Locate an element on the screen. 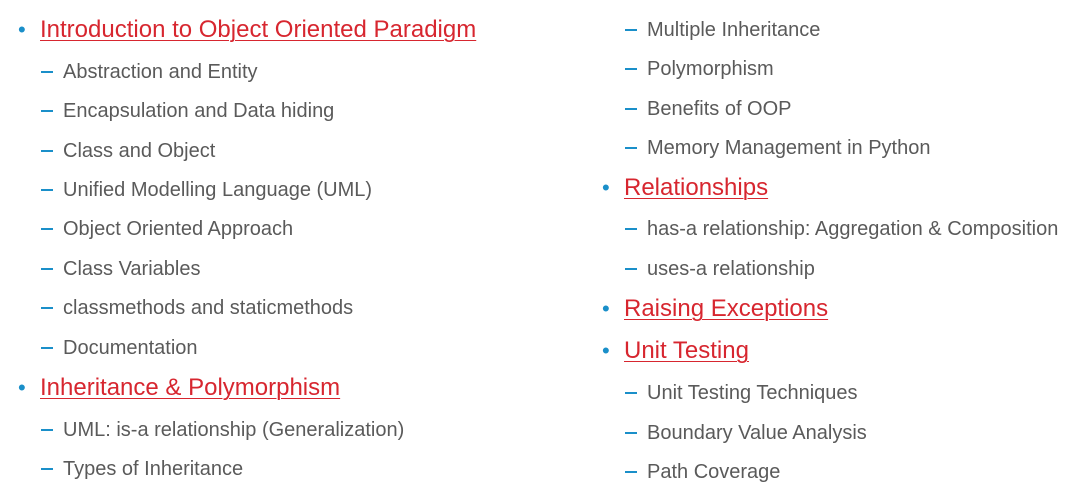 This screenshot has width=1083, height=490. subtopic-label: Object Oriented Approach is located at coordinates (178, 229).